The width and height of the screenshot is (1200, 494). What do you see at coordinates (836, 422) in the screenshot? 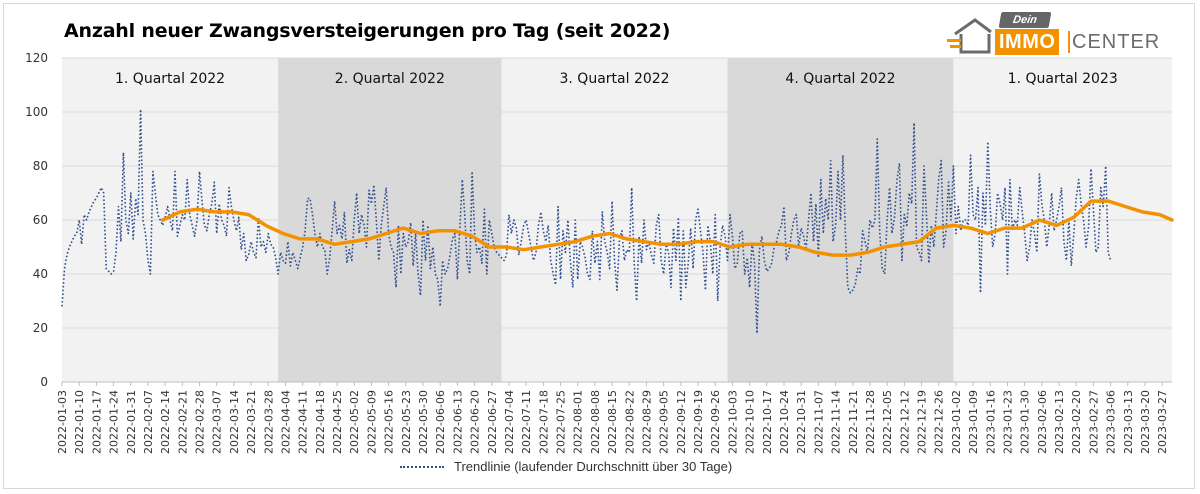
I see `x-tick-label: 2022-11-14` at bounding box center [836, 422].